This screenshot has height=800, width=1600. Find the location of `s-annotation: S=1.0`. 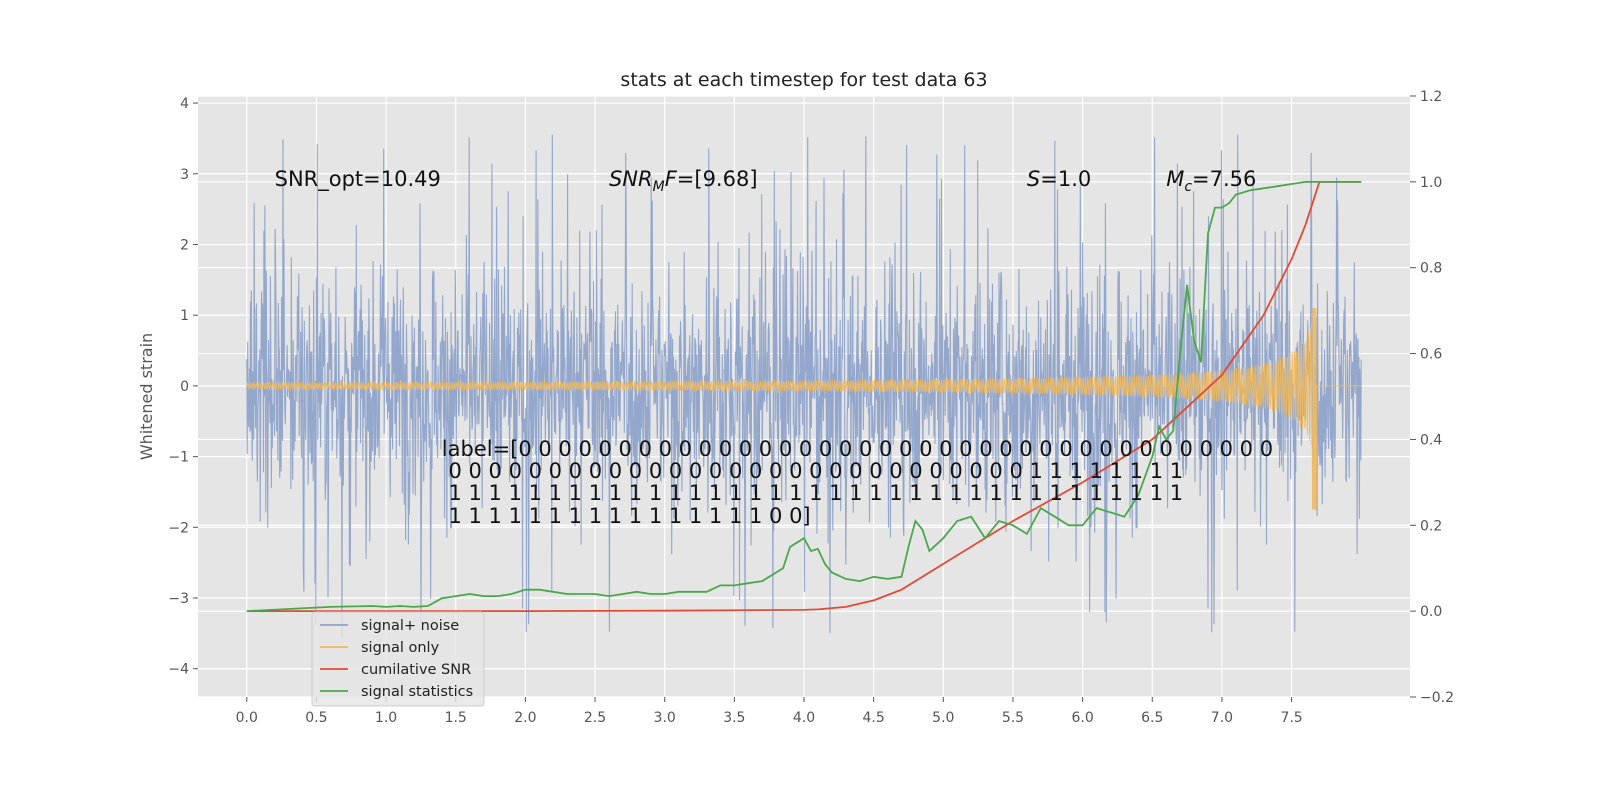

s-annotation: S=1.0 is located at coordinates (1059, 179).